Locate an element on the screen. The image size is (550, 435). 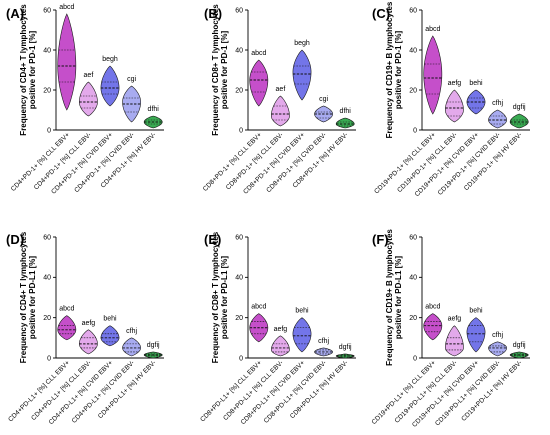
panel-label: (A) is located at coordinates (15, 13).